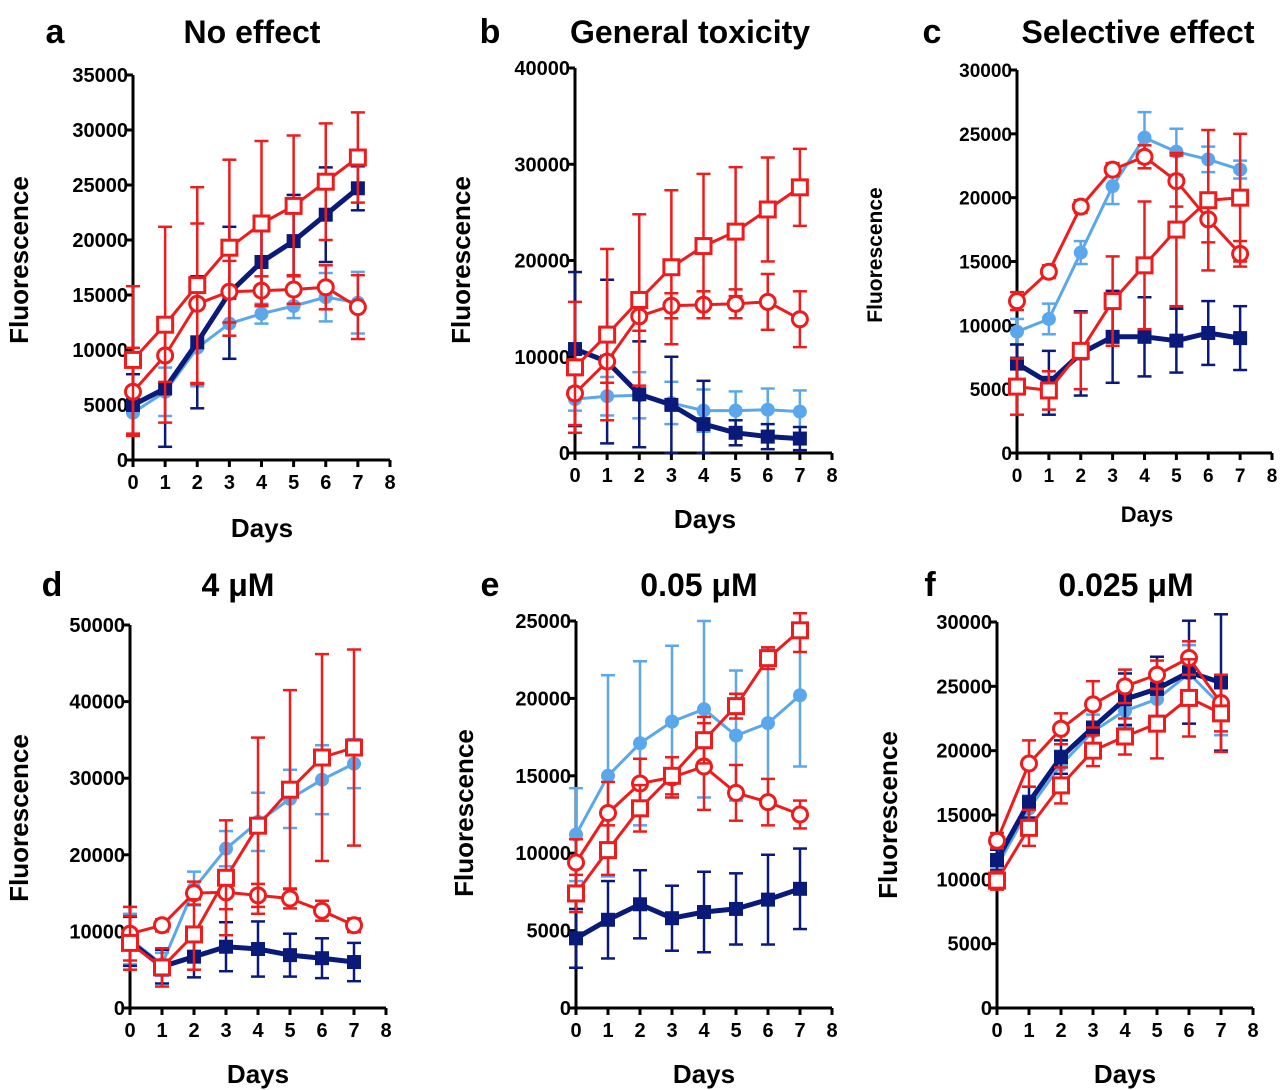 This screenshot has width=1281, height=1090. Describe the element at coordinates (252, 32) in the screenshot. I see `panel-title: No effect` at that location.